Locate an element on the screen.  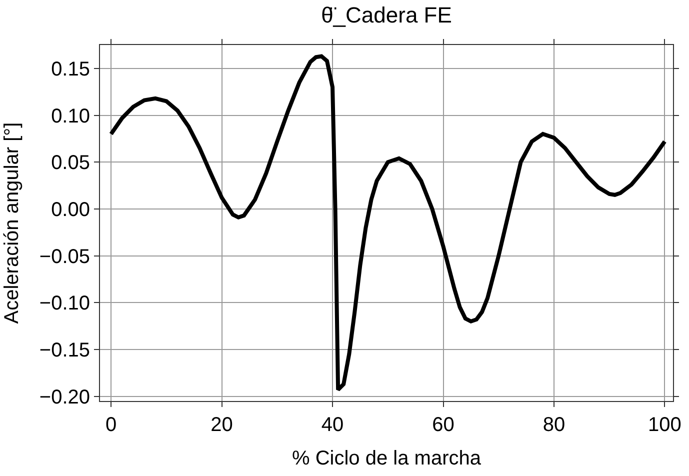
y-tick-label: 0.15 is located at coordinates (70, 69).